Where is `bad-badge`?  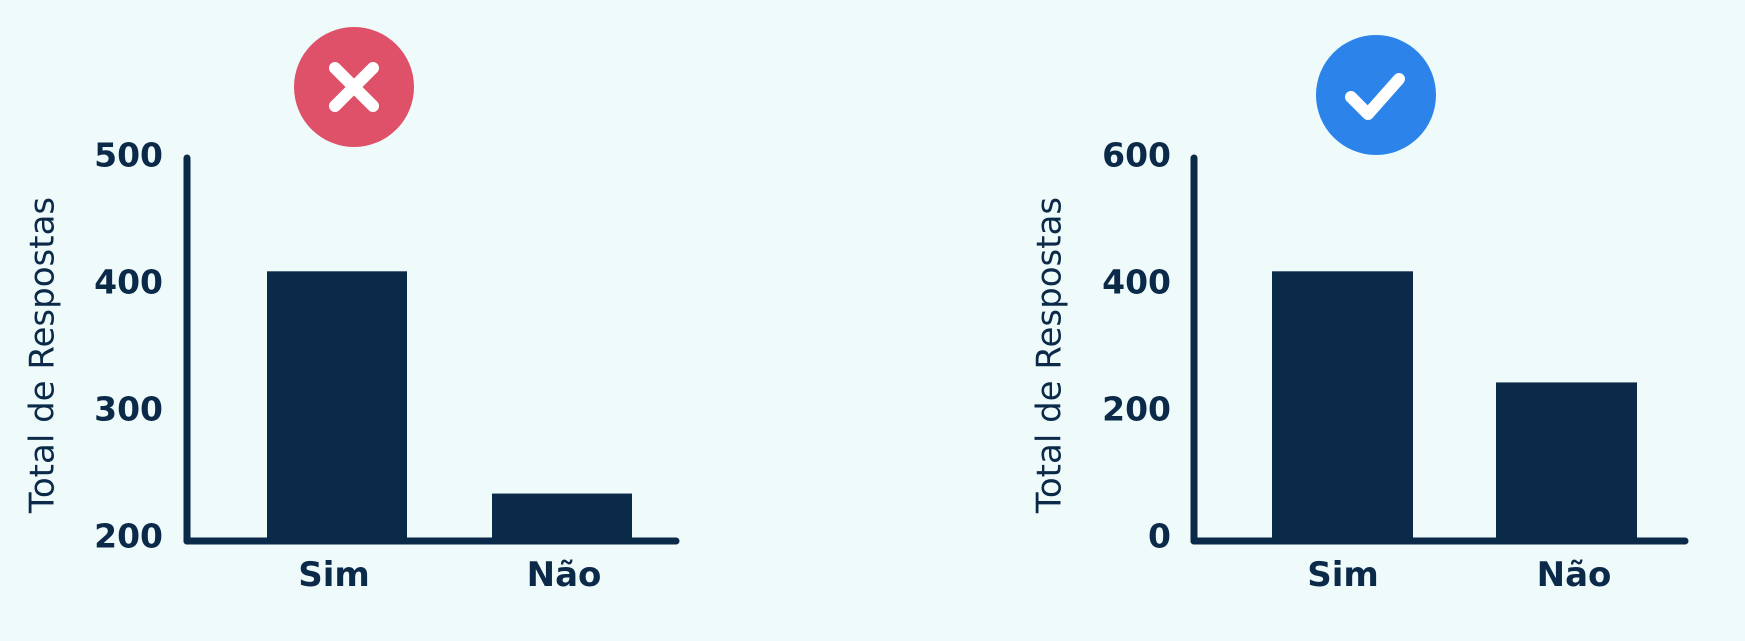
bad-badge is located at coordinates (354, 87).